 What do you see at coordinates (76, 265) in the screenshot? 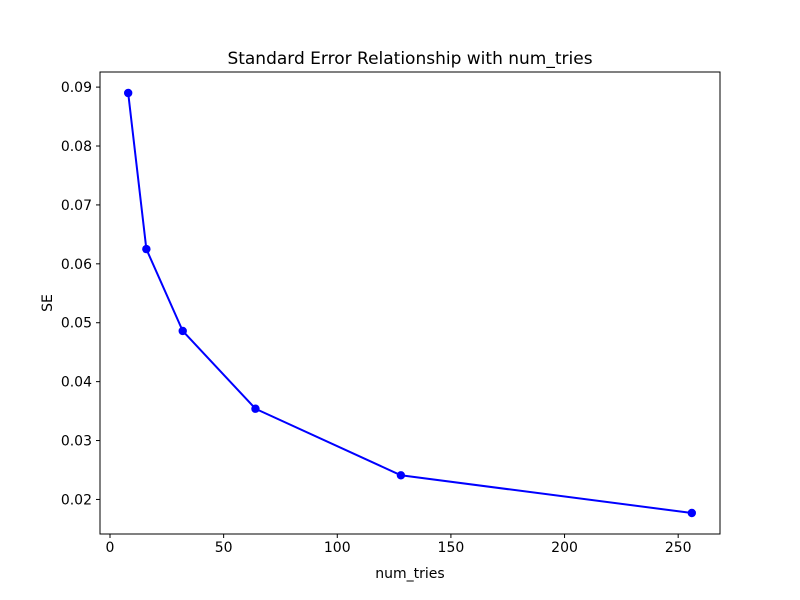
I see `y-tick-label: 0.06` at bounding box center [76, 265].